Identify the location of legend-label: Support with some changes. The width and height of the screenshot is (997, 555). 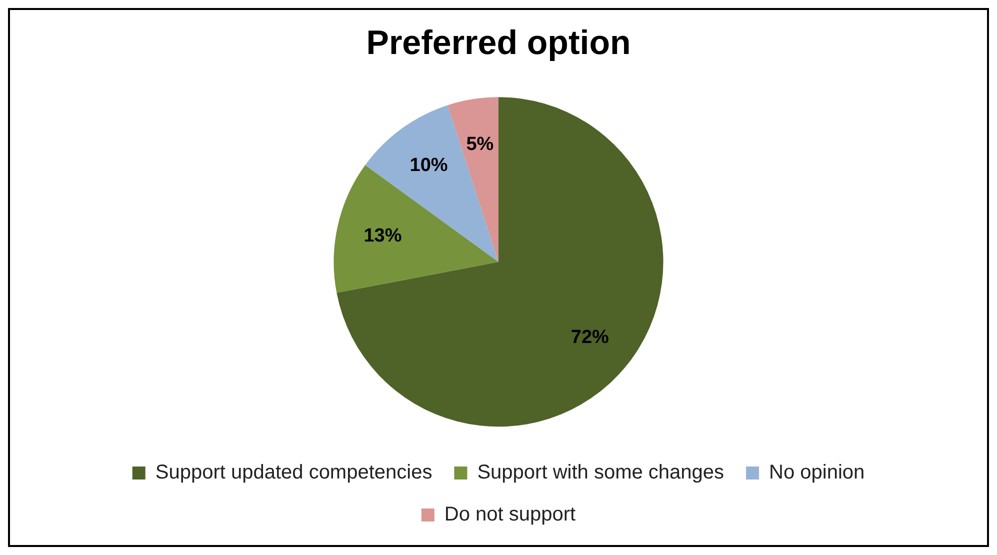
(600, 473).